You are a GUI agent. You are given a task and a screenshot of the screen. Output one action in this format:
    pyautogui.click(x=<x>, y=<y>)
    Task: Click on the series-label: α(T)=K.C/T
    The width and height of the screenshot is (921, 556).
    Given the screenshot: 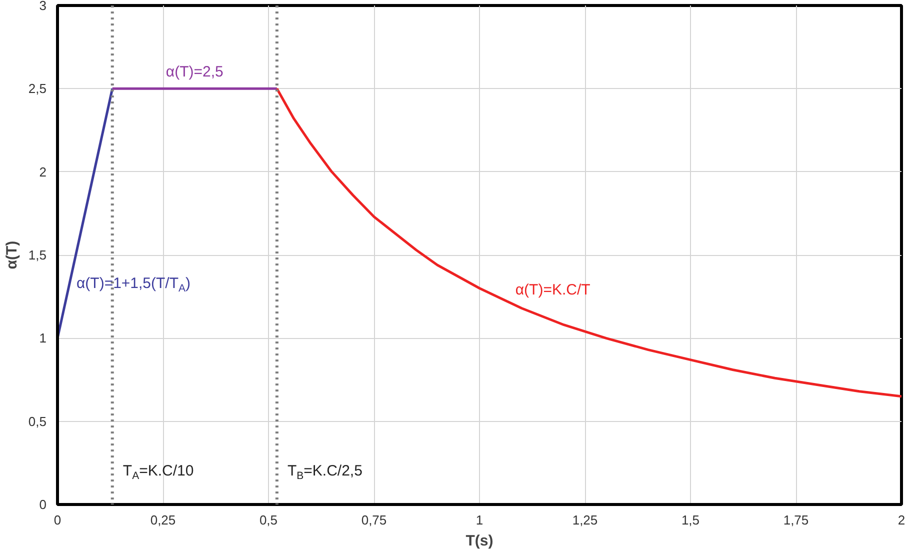 What is the action you would take?
    pyautogui.click(x=552, y=289)
    